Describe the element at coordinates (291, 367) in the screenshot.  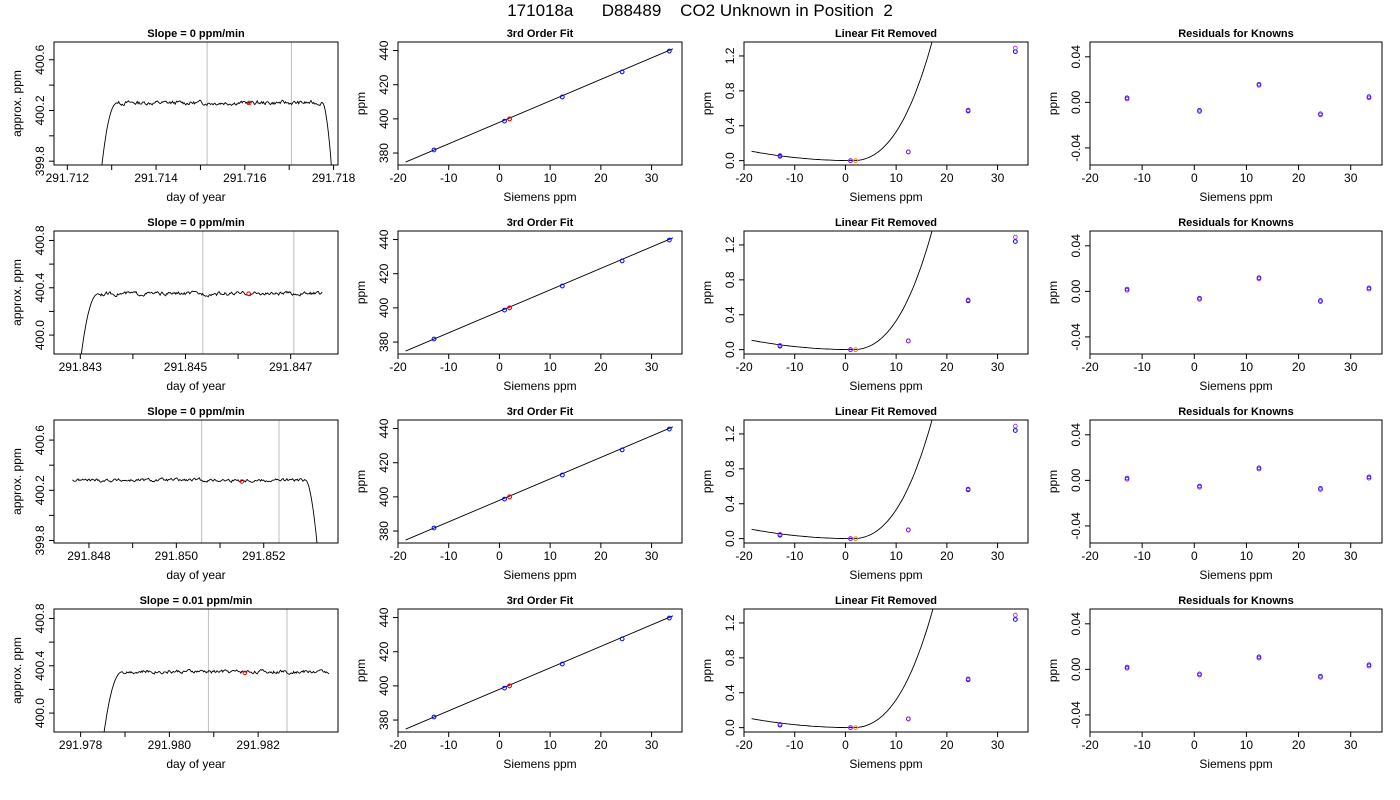
I see `x-tick-label: 291.847` at that location.